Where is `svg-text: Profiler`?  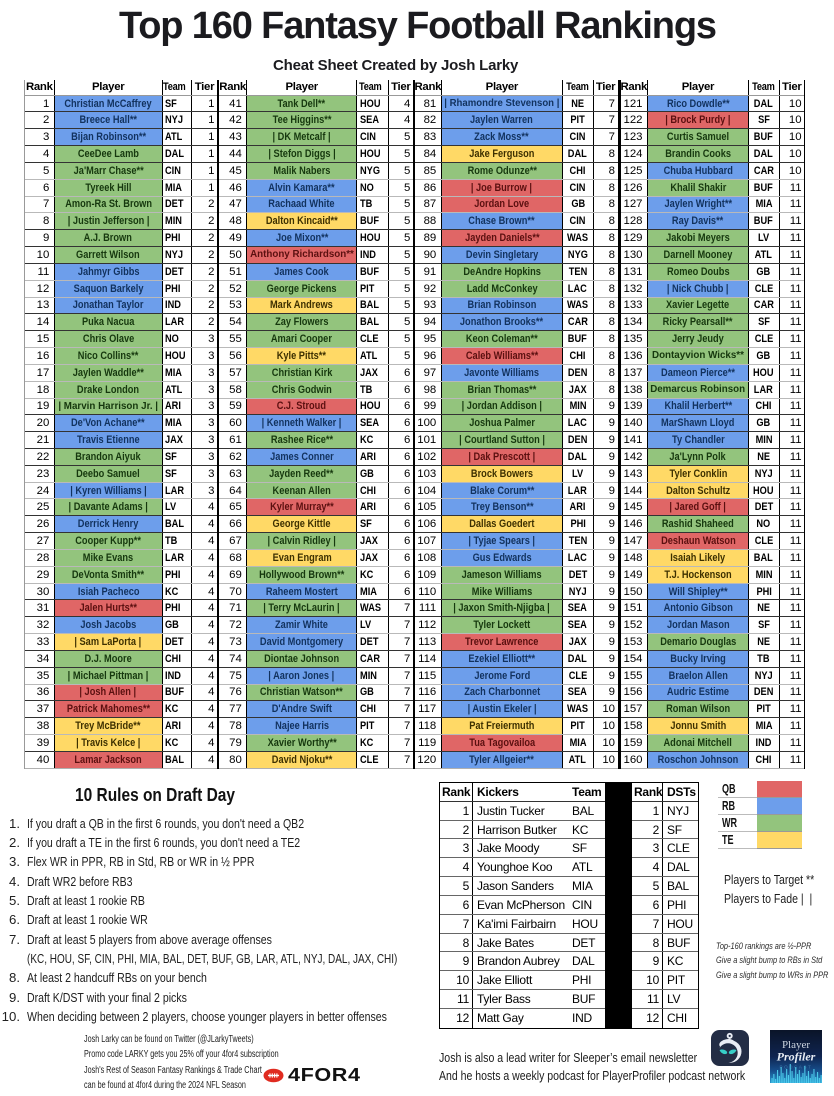 svg-text: Profiler is located at coordinates (796, 1057).